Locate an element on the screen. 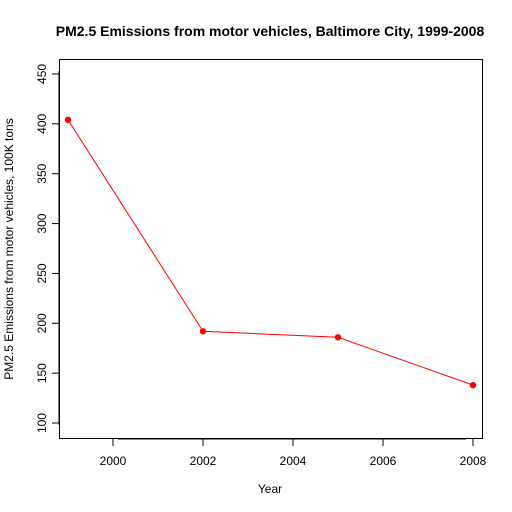  y-tick-label-200: 200 is located at coordinates (42, 323).